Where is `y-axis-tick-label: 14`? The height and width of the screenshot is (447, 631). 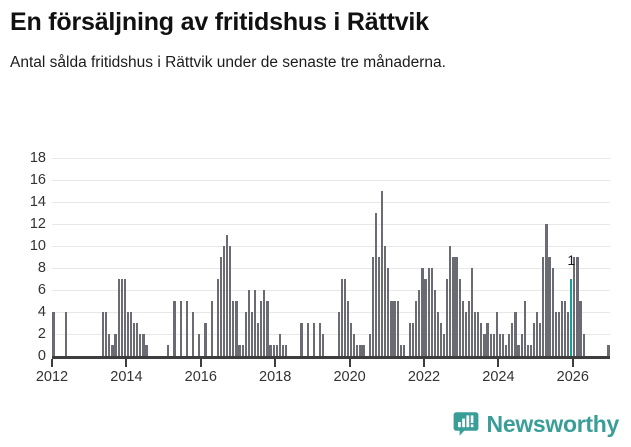 y-axis-tick-label: 14 is located at coordinates (37, 201).